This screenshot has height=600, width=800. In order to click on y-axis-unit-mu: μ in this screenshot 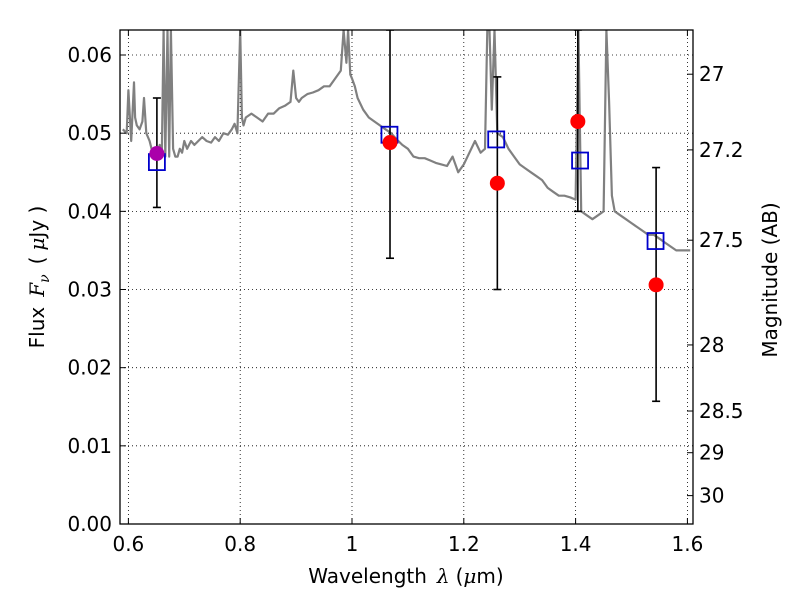, I will do `click(37, 244)`.